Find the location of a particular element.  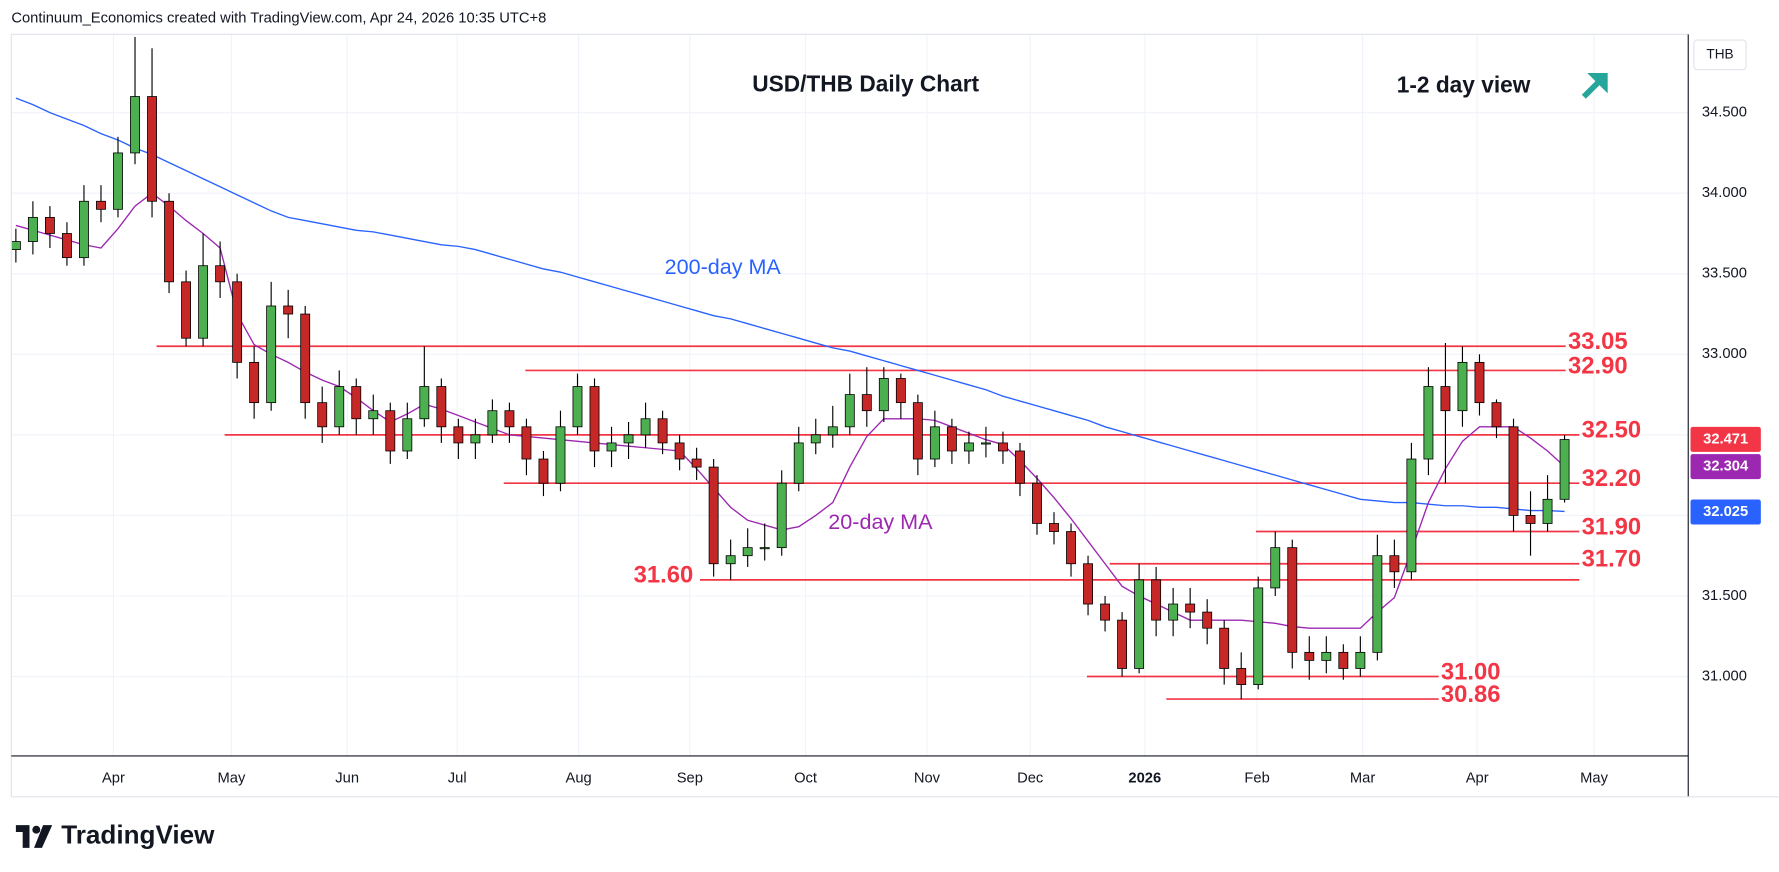

y-tick-label: 31.500 is located at coordinates (1724, 596).